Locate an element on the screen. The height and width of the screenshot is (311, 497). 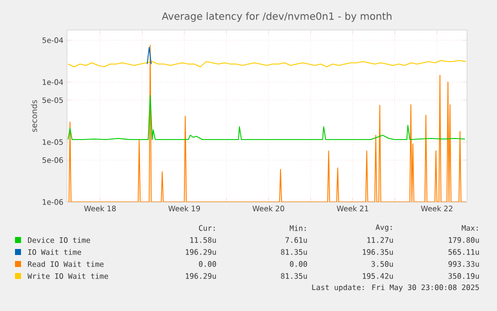
chart-title: Average latency for /dev/nvme0n1 - by month is located at coordinates (277, 17).